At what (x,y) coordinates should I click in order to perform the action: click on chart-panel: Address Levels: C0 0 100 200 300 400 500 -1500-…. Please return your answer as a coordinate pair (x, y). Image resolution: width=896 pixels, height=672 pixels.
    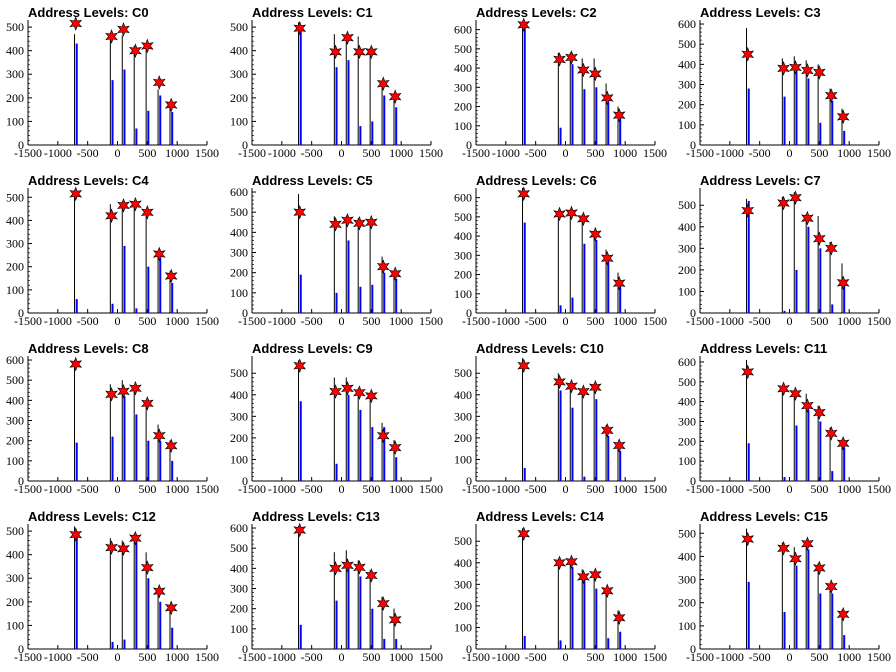
    Looking at the image, I should click on (112, 84).